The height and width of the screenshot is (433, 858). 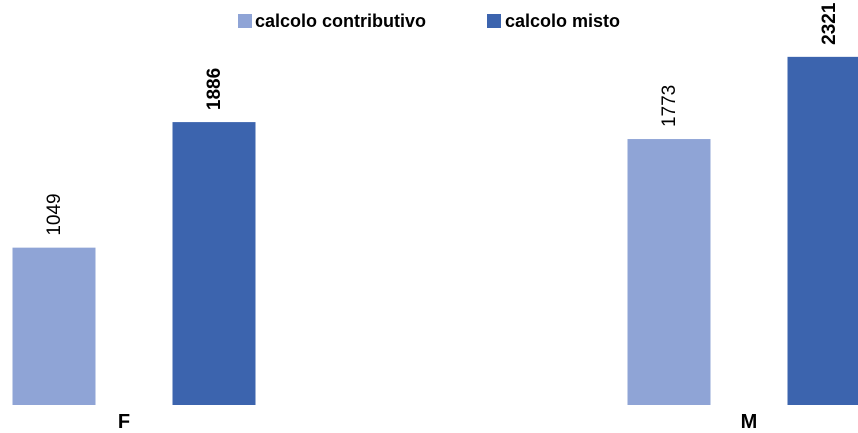 What do you see at coordinates (829, 23) in the screenshot?
I see `value-label-m-series-2: 2321` at bounding box center [829, 23].